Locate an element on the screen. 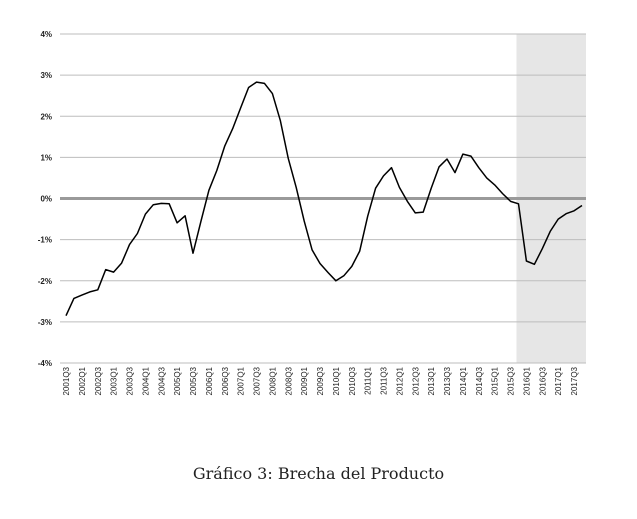  x-tick-label: 2003Q3 is located at coordinates (130, 380).